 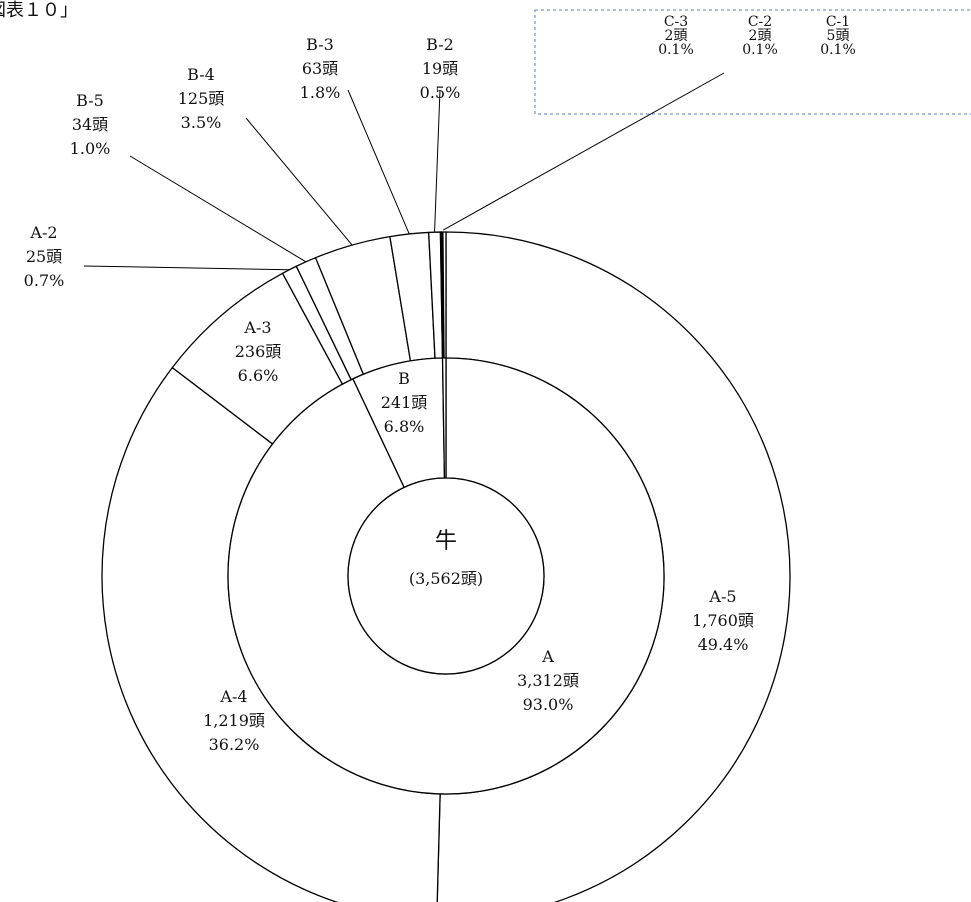 I want to click on outer-label-a-5-count: 1,760頭, so click(x=723, y=620).